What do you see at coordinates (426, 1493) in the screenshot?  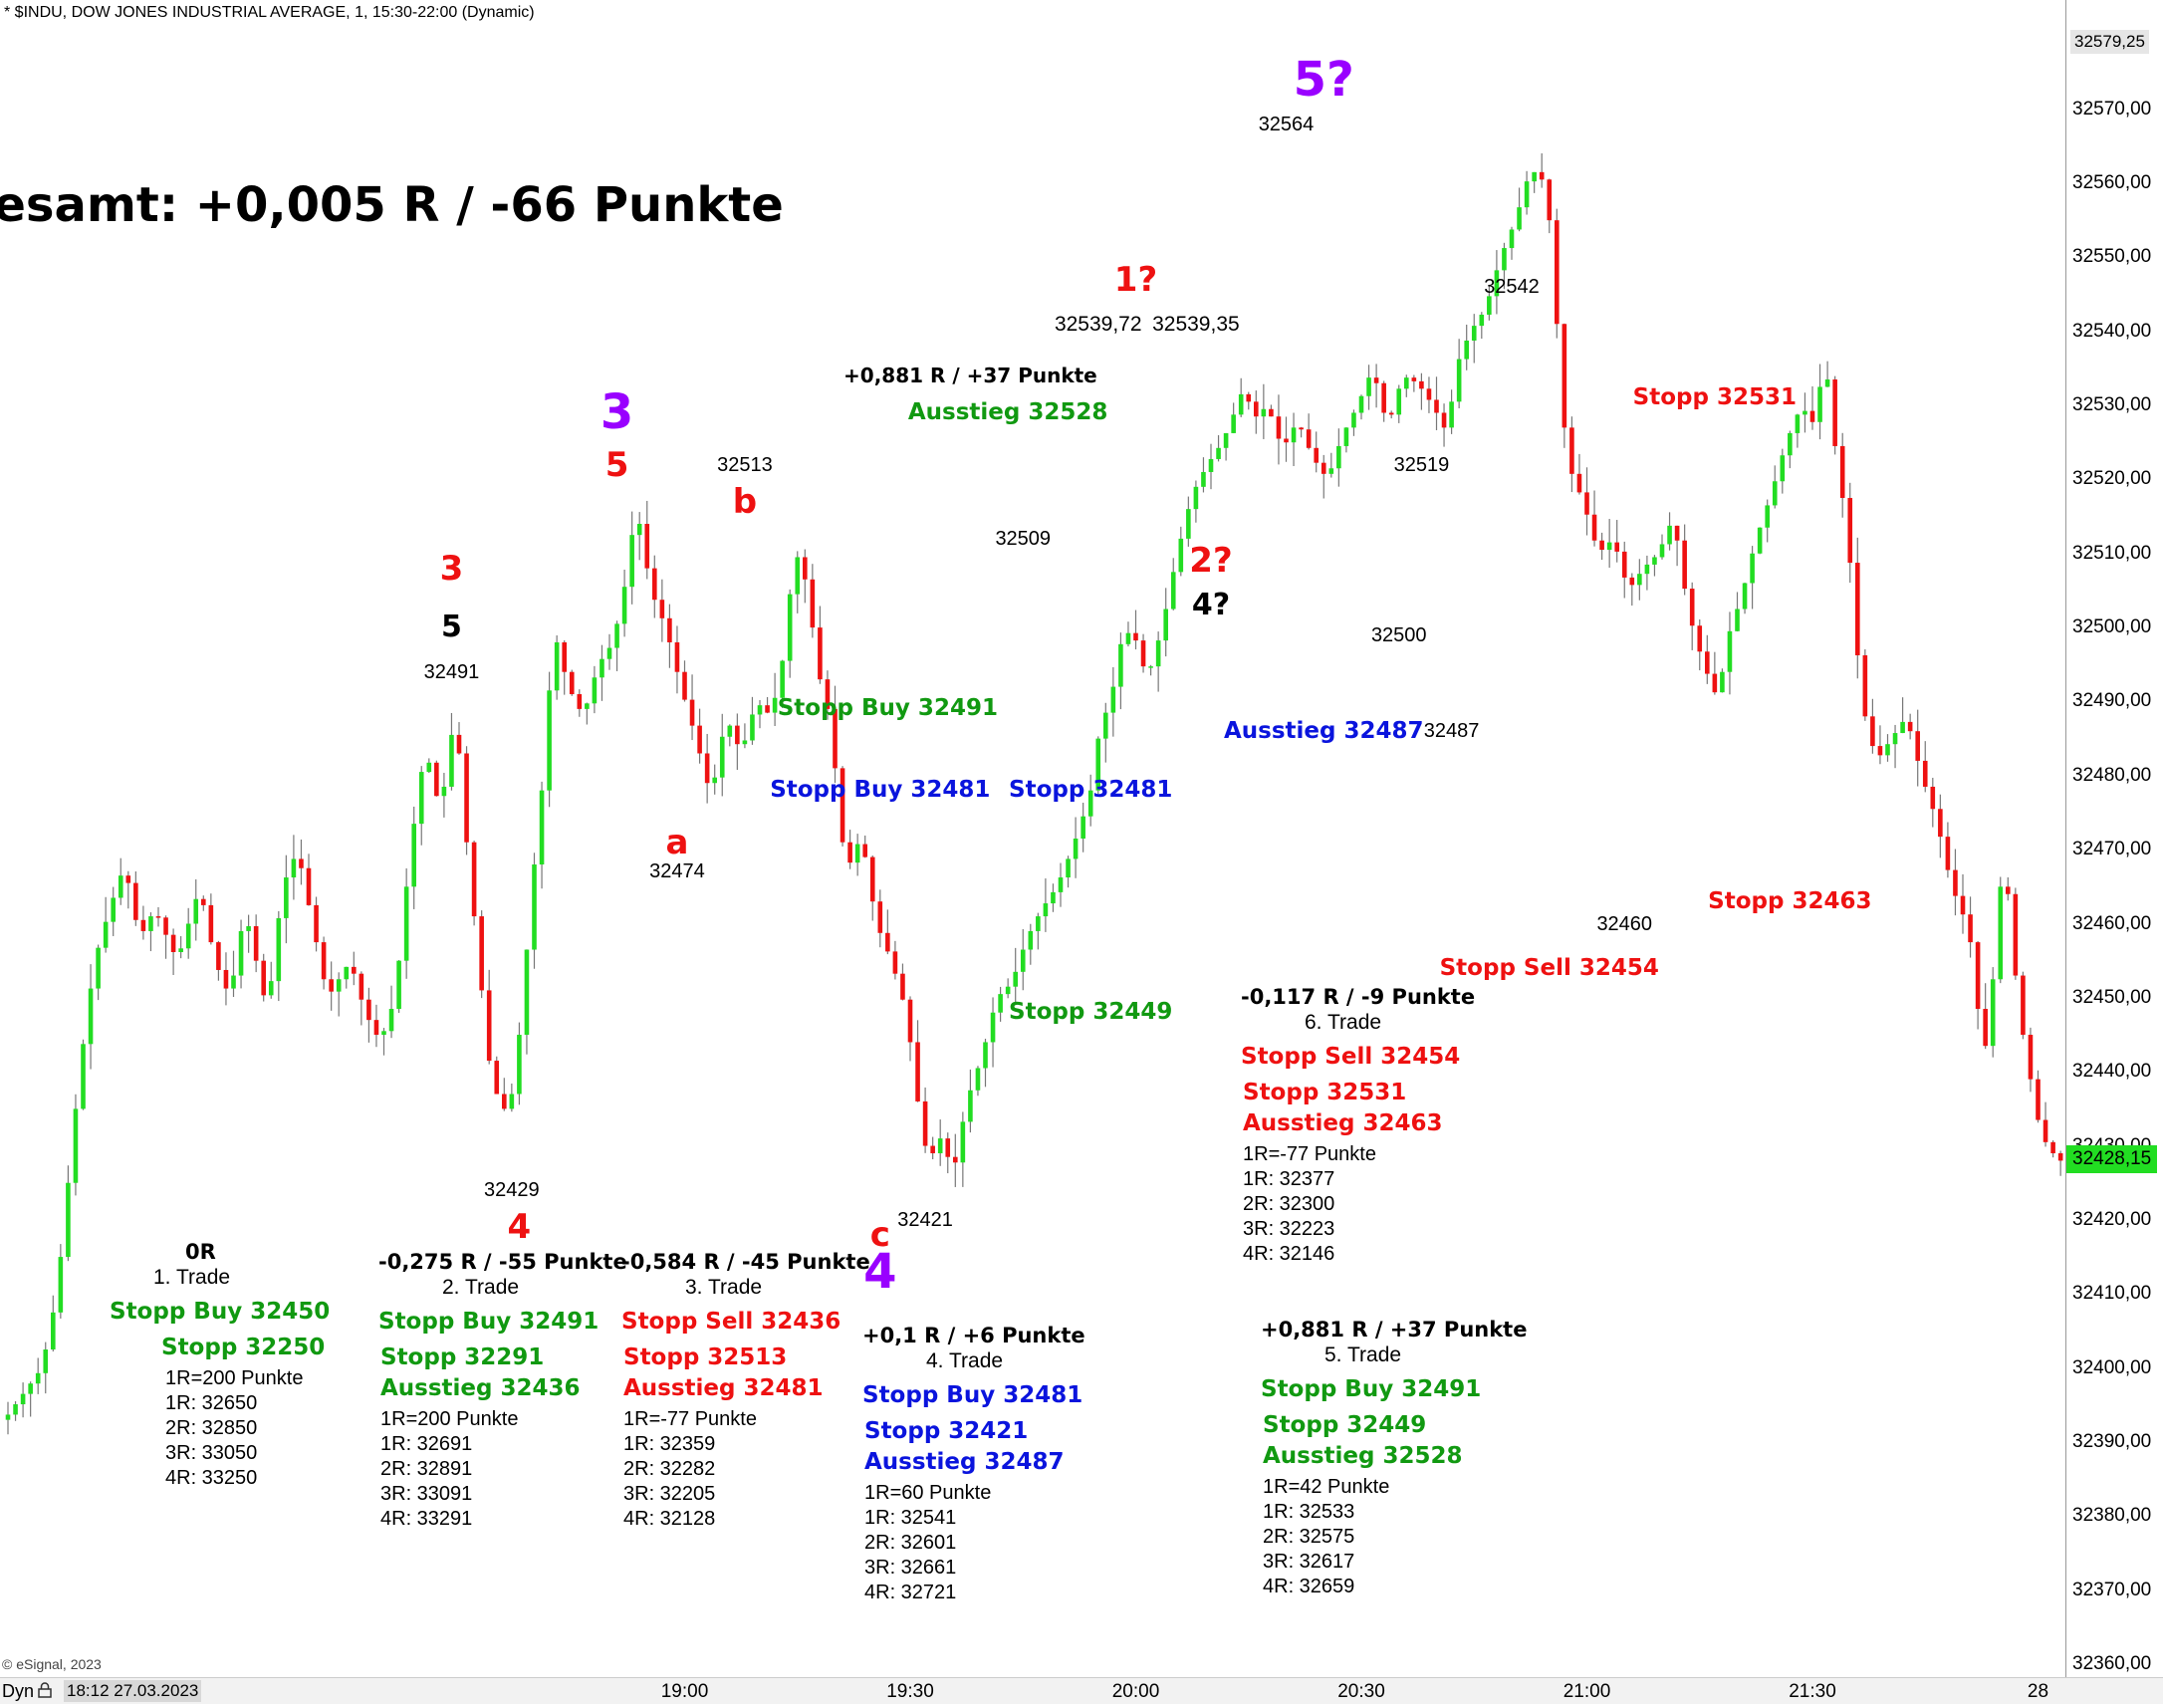 I see `trade-target: 3R: 33091` at bounding box center [426, 1493].